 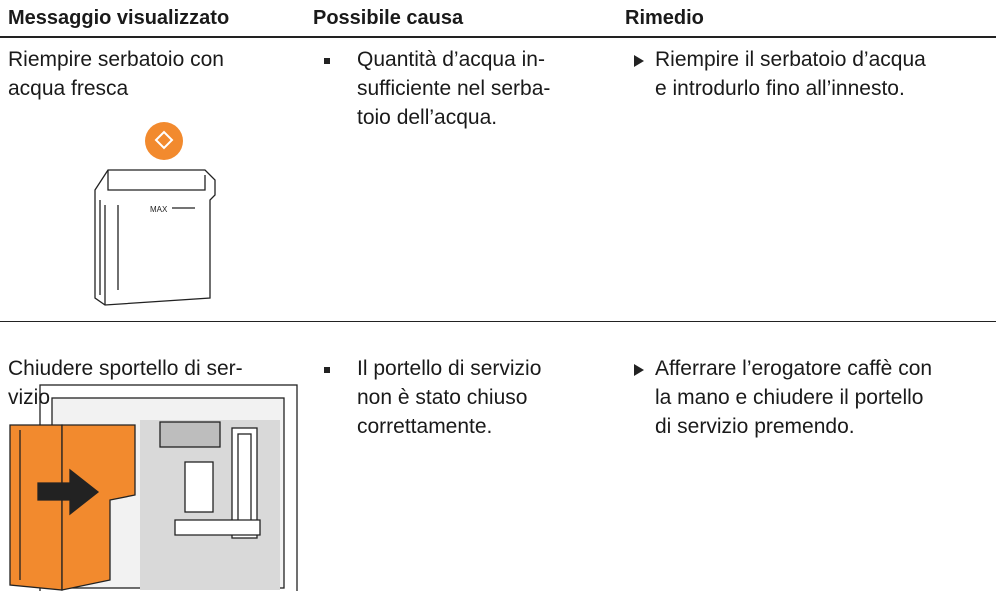 What do you see at coordinates (425, 426) in the screenshot?
I see `cause-line: correttamente.` at bounding box center [425, 426].